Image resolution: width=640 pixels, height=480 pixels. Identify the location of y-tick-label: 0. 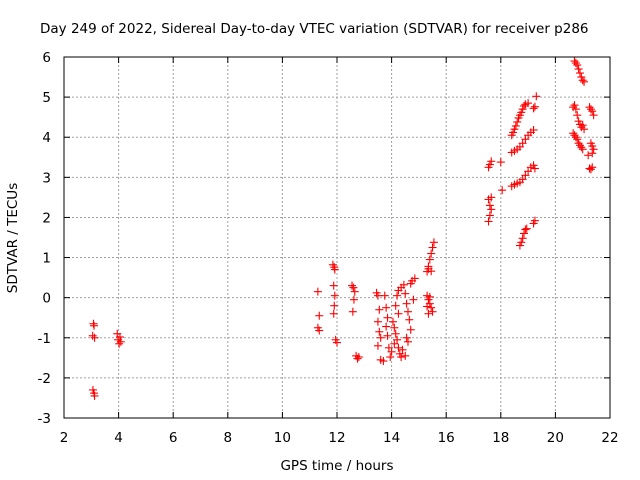
(46, 299).